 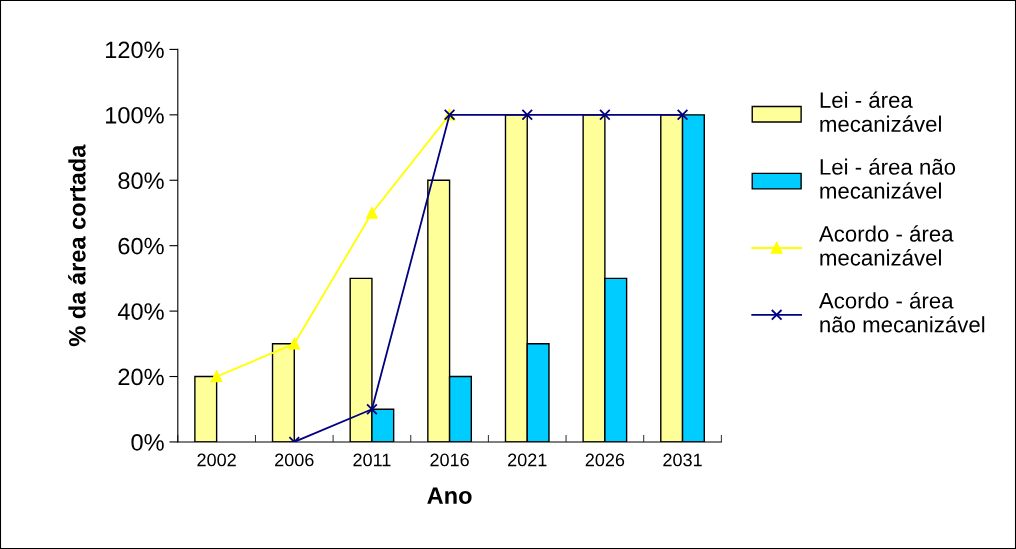 I want to click on y-tick-label: 100%, so click(x=135, y=115).